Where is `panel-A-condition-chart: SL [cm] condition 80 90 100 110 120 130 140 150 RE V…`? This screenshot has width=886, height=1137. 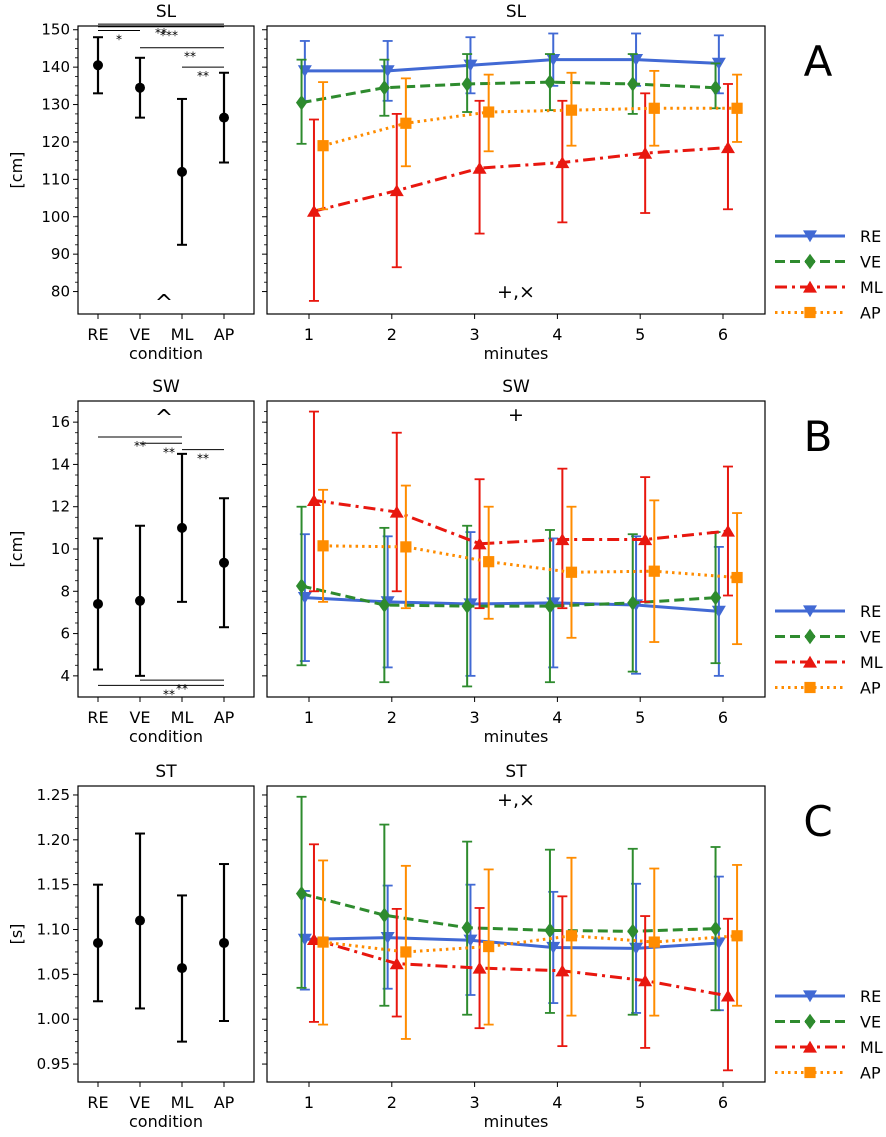
panel-A-condition-chart: SL [cm] condition 80 90 100 110 120 130 140 150 RE V… is located at coordinates (137, 182).